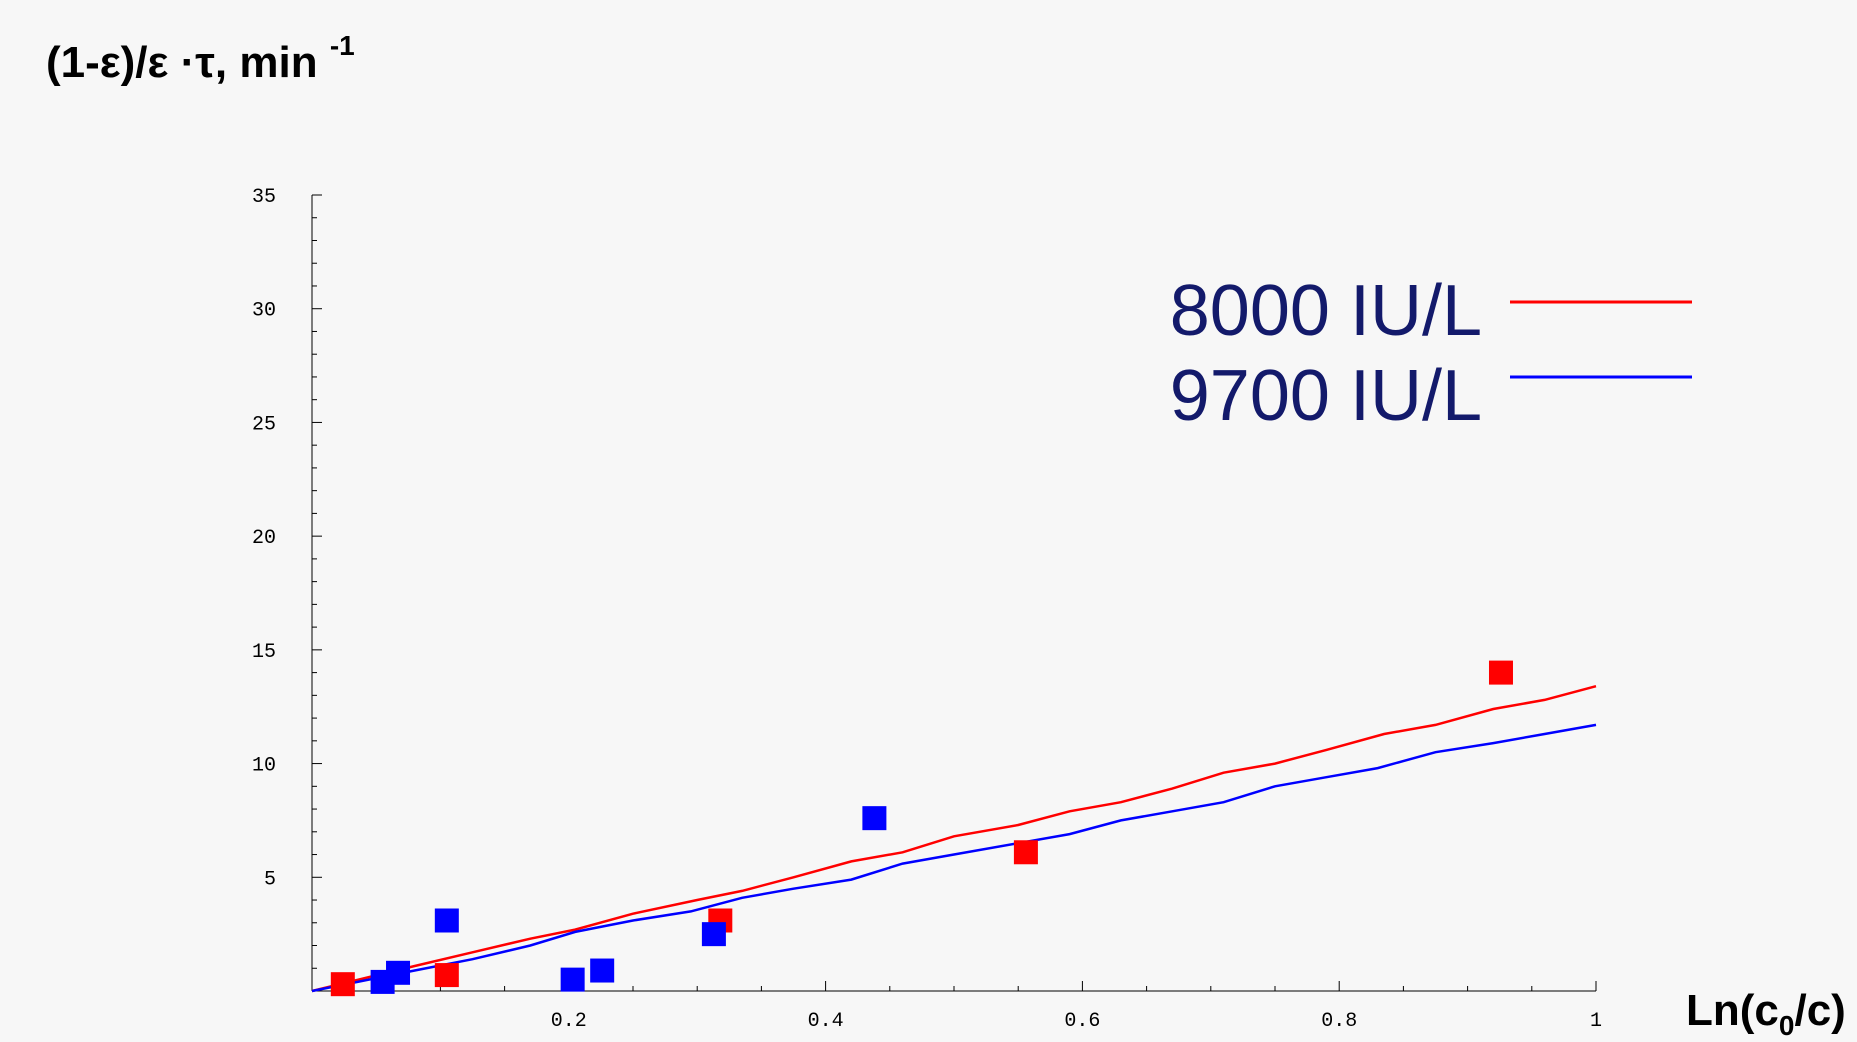  What do you see at coordinates (1326, 396) in the screenshot?
I see `legend-label: 9700 IU/L` at bounding box center [1326, 396].